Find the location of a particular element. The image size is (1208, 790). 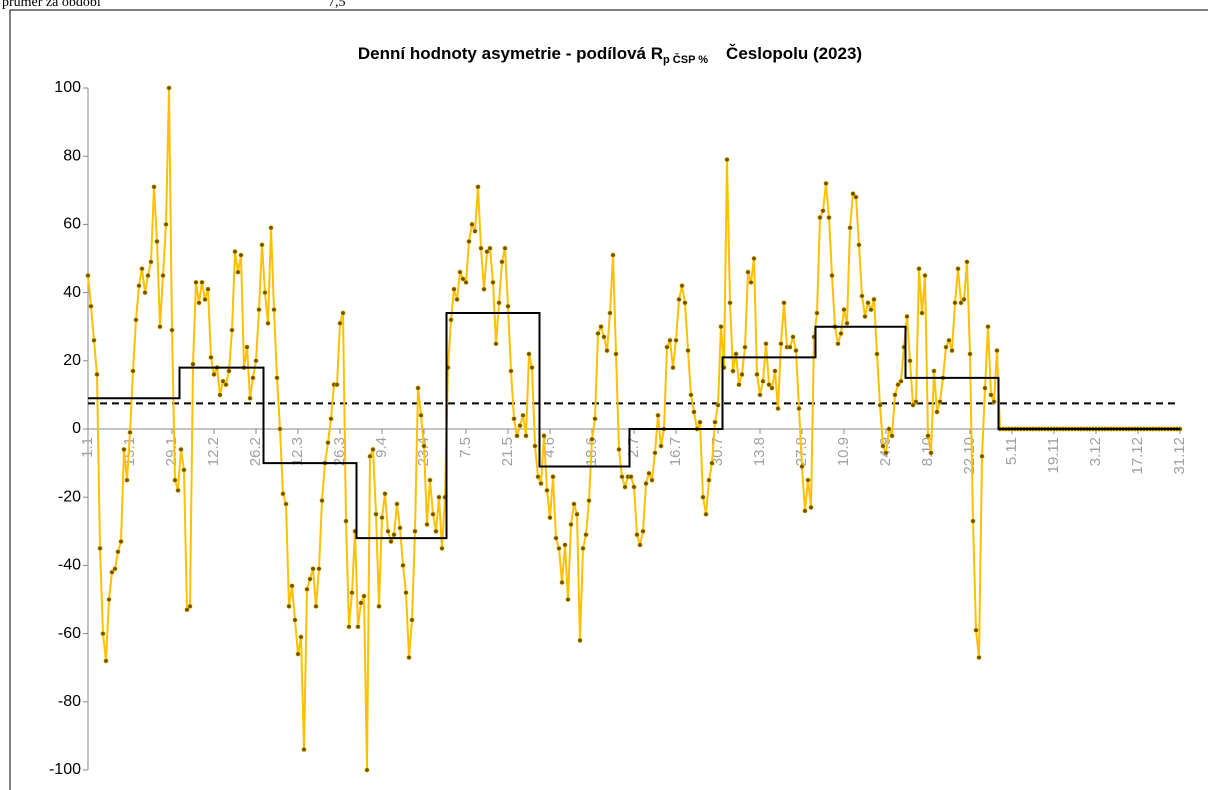

y-tick-label: 20 is located at coordinates (72, 360).